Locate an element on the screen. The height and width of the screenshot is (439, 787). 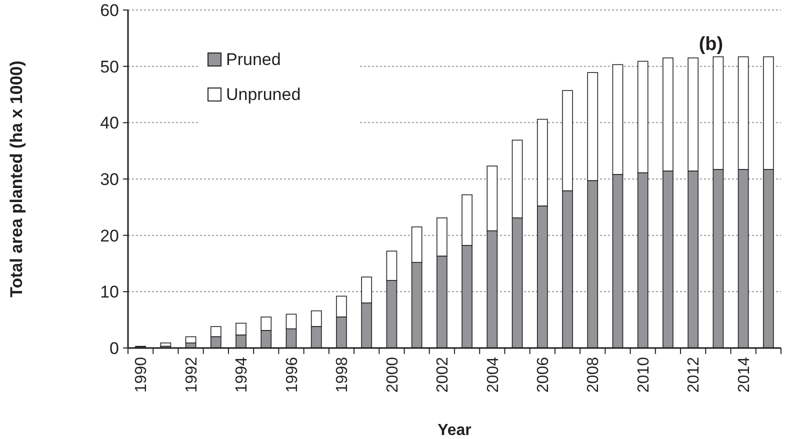
x-tick-label: 1990 is located at coordinates (141, 374).